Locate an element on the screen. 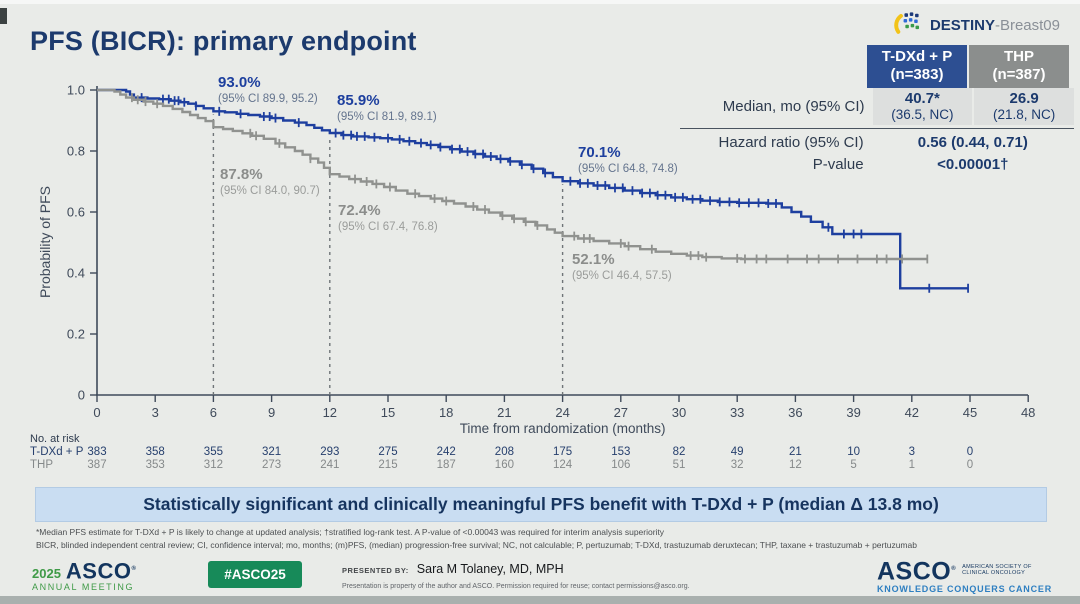 The image size is (1080, 604). svg-text: 6 is located at coordinates (213, 412).